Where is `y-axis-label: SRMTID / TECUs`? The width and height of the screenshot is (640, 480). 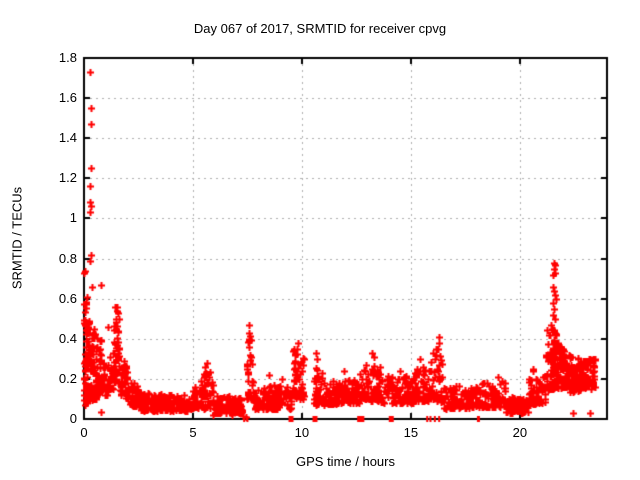 y-axis-label: SRMTID / TECUs is located at coordinates (17, 238).